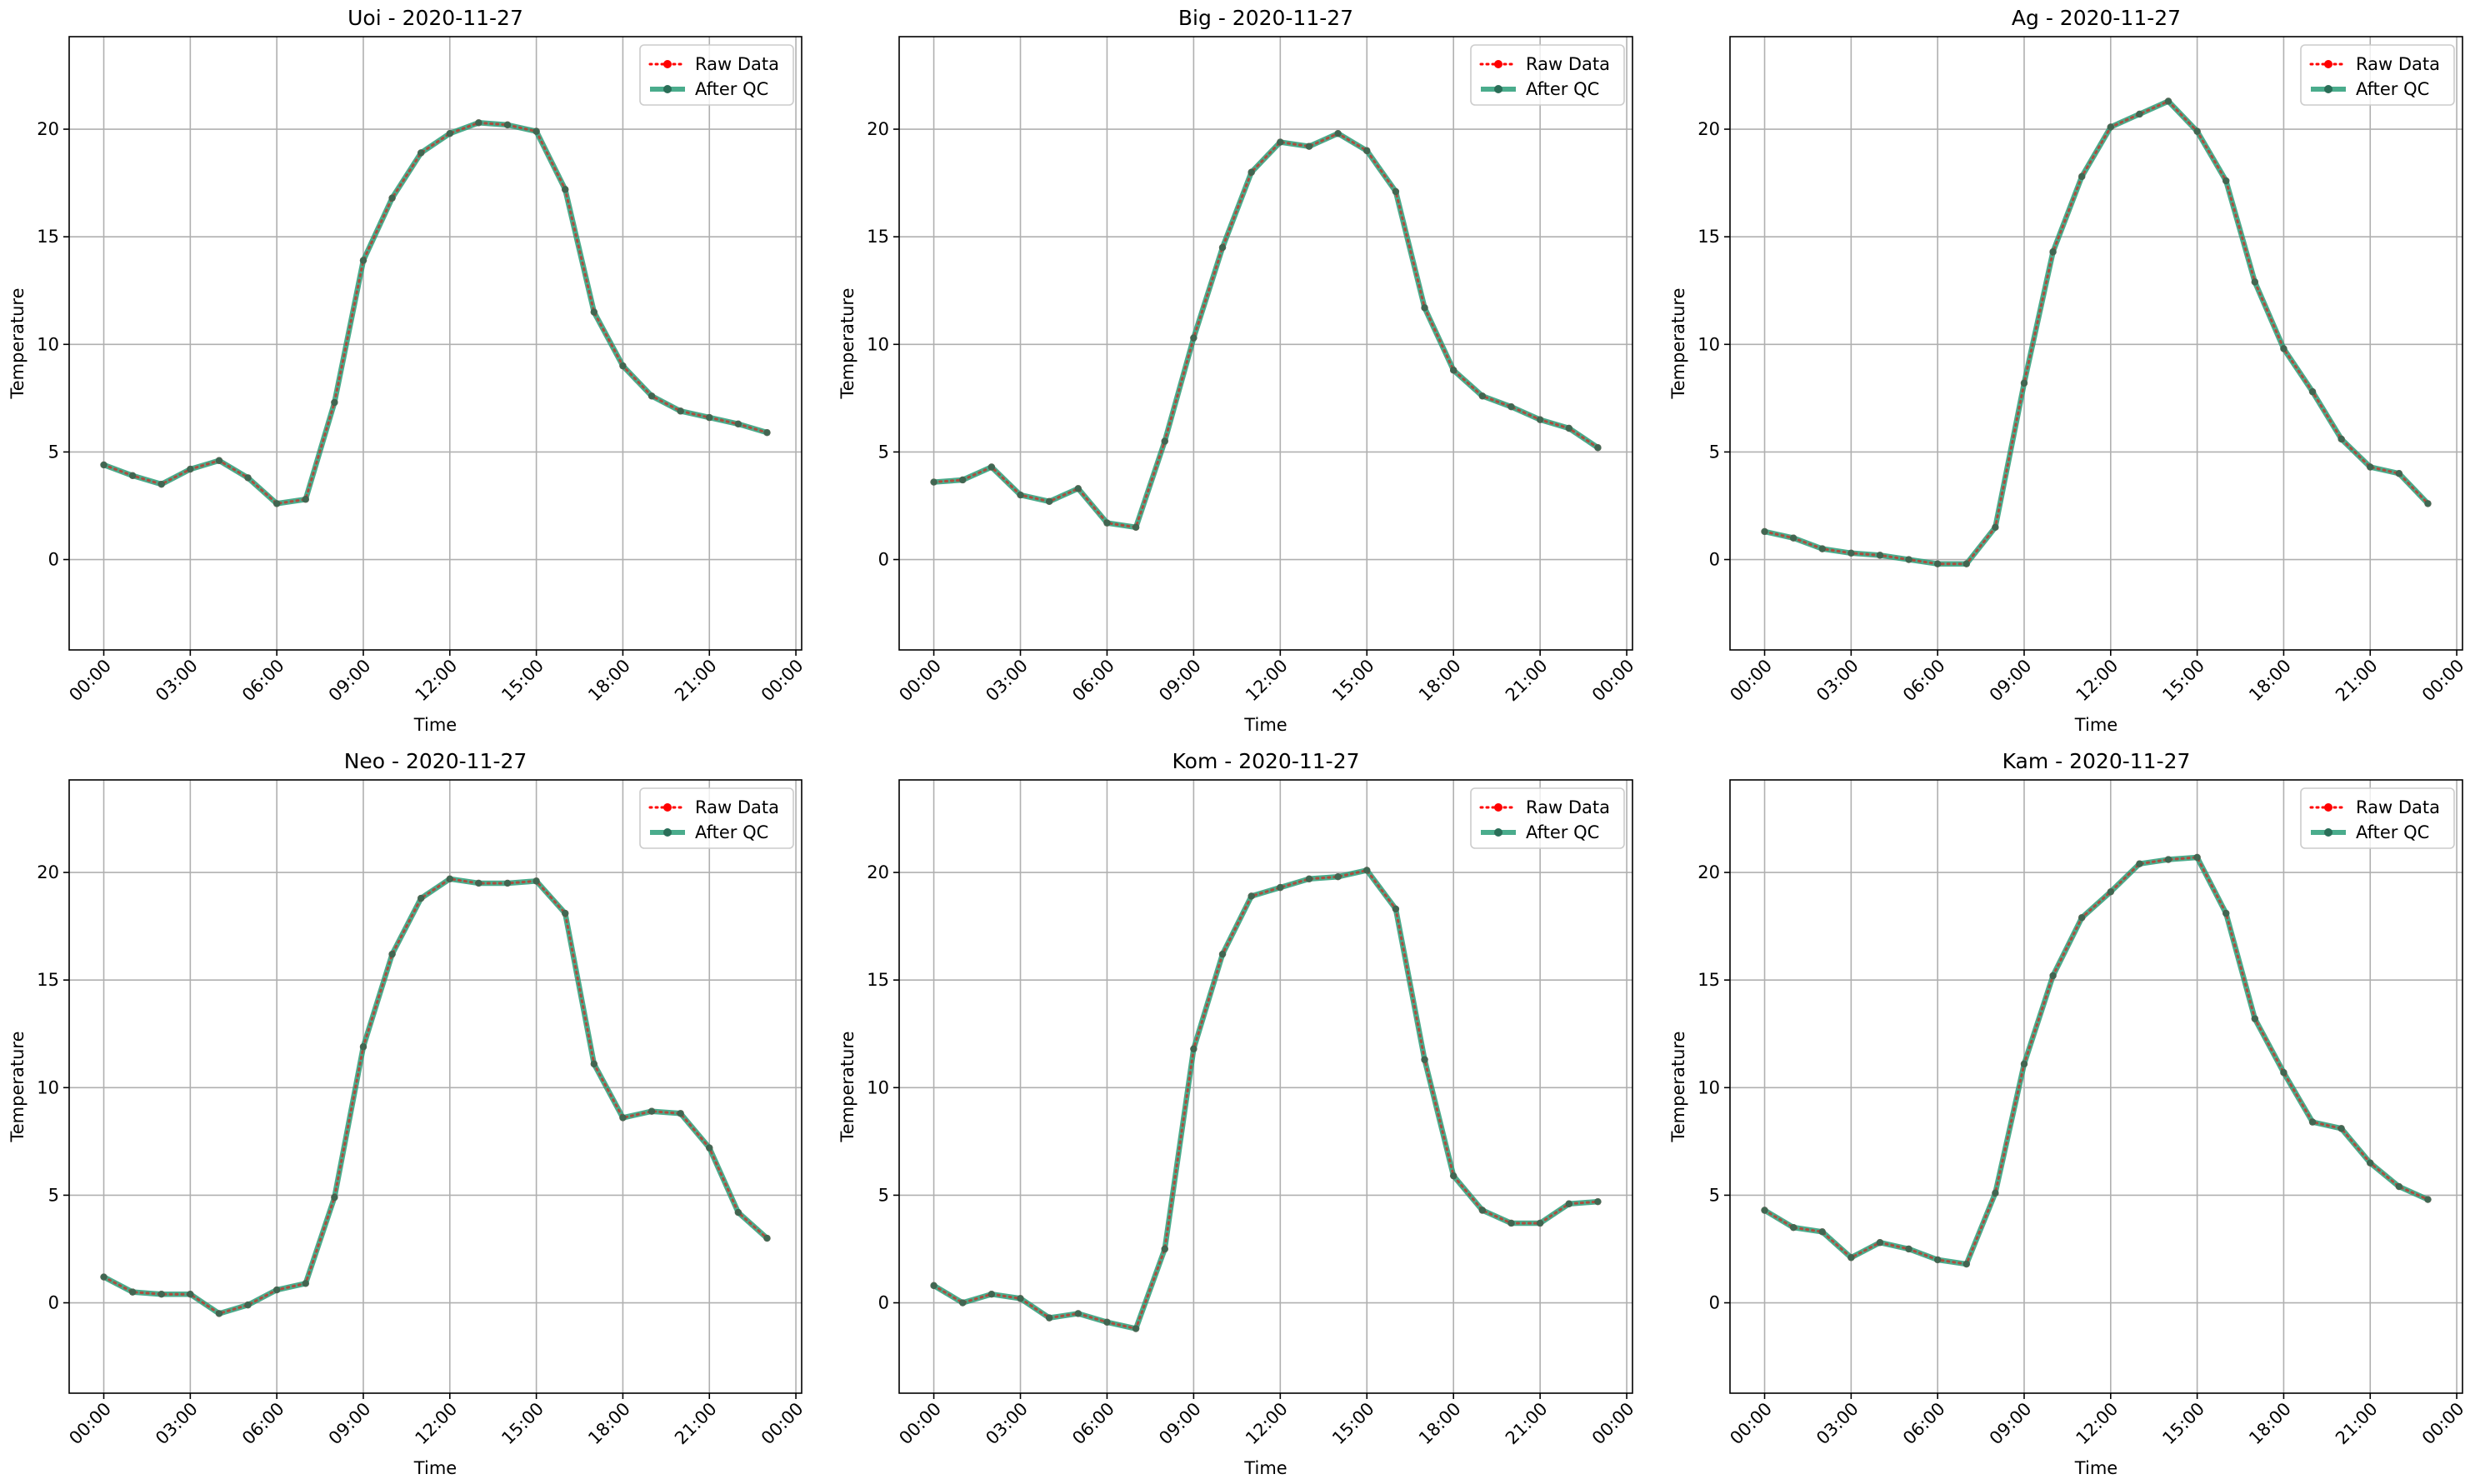  I want to click on y-tick-label: 15, so click(48, 980).